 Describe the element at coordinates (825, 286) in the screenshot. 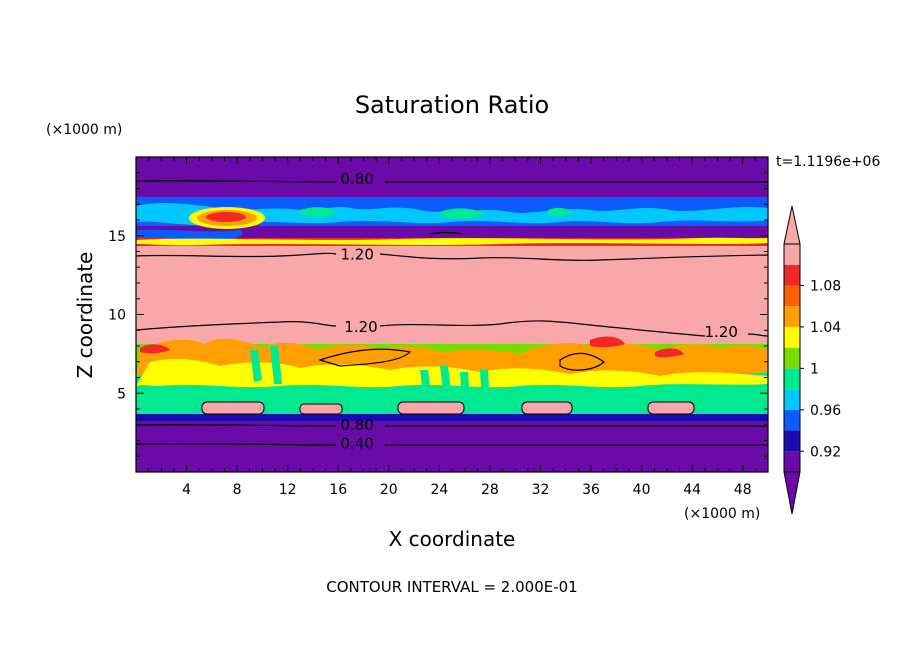

I see `colorbar-label: 1.08` at that location.